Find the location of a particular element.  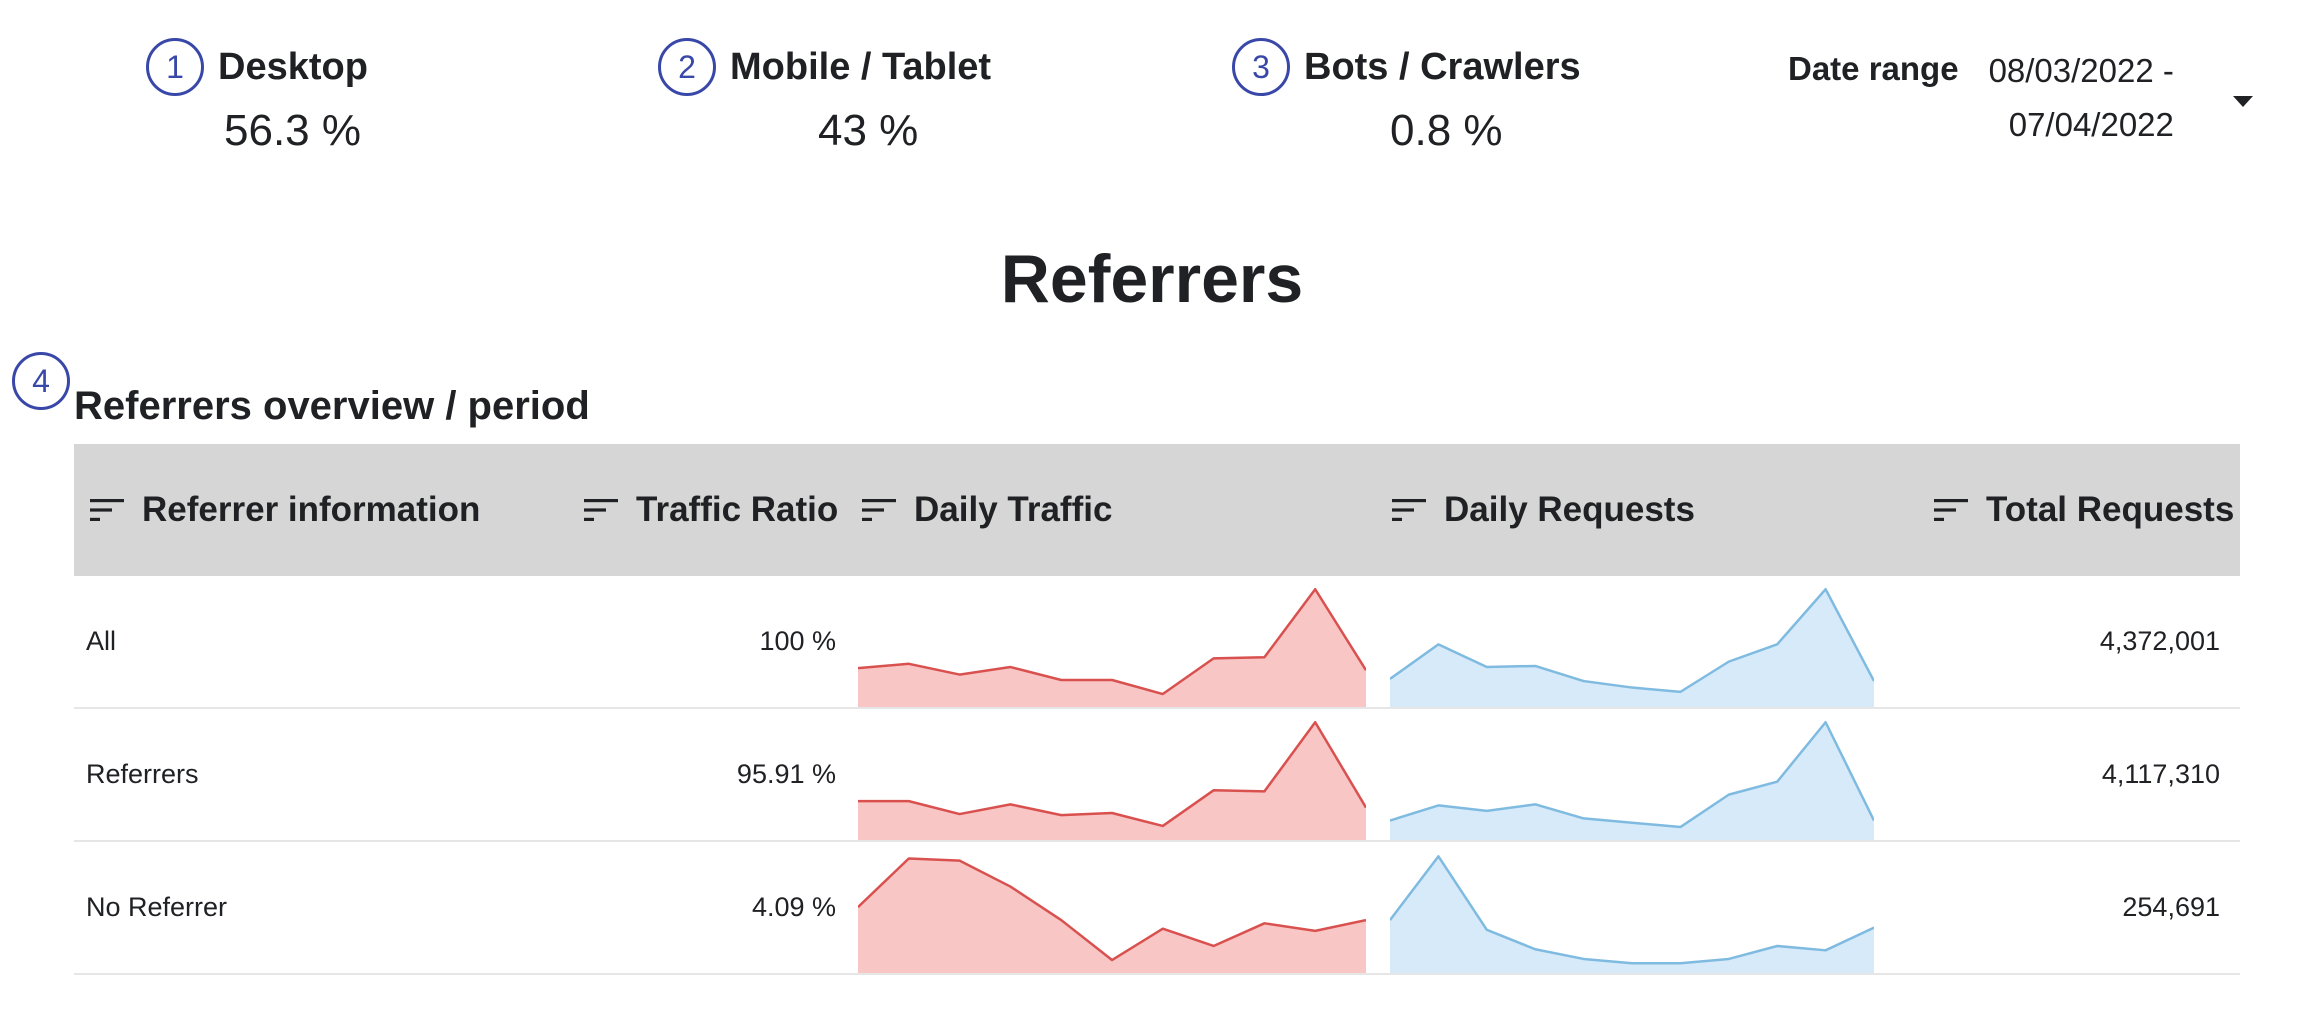

column-header-label: Daily Requests is located at coordinates (1569, 509).